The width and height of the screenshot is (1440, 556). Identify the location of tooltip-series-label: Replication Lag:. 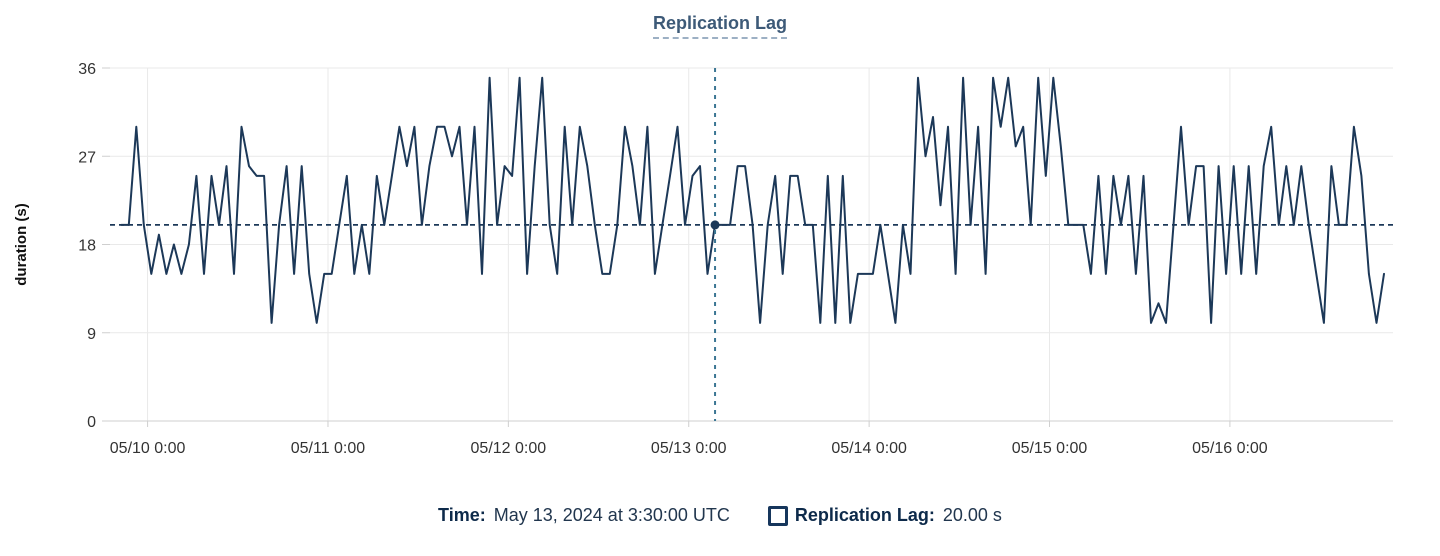
(864, 515).